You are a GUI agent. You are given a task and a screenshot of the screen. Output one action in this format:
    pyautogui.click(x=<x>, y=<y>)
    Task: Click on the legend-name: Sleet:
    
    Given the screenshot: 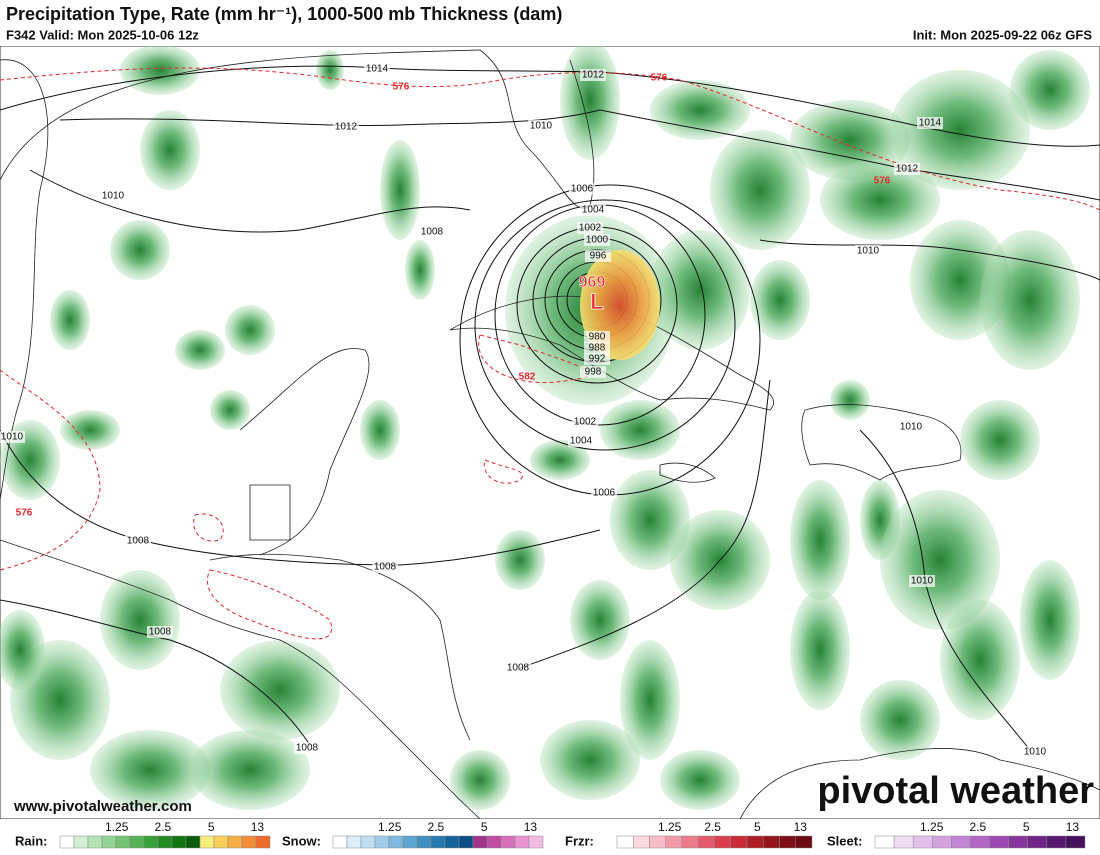 What is the action you would take?
    pyautogui.click(x=844, y=840)
    